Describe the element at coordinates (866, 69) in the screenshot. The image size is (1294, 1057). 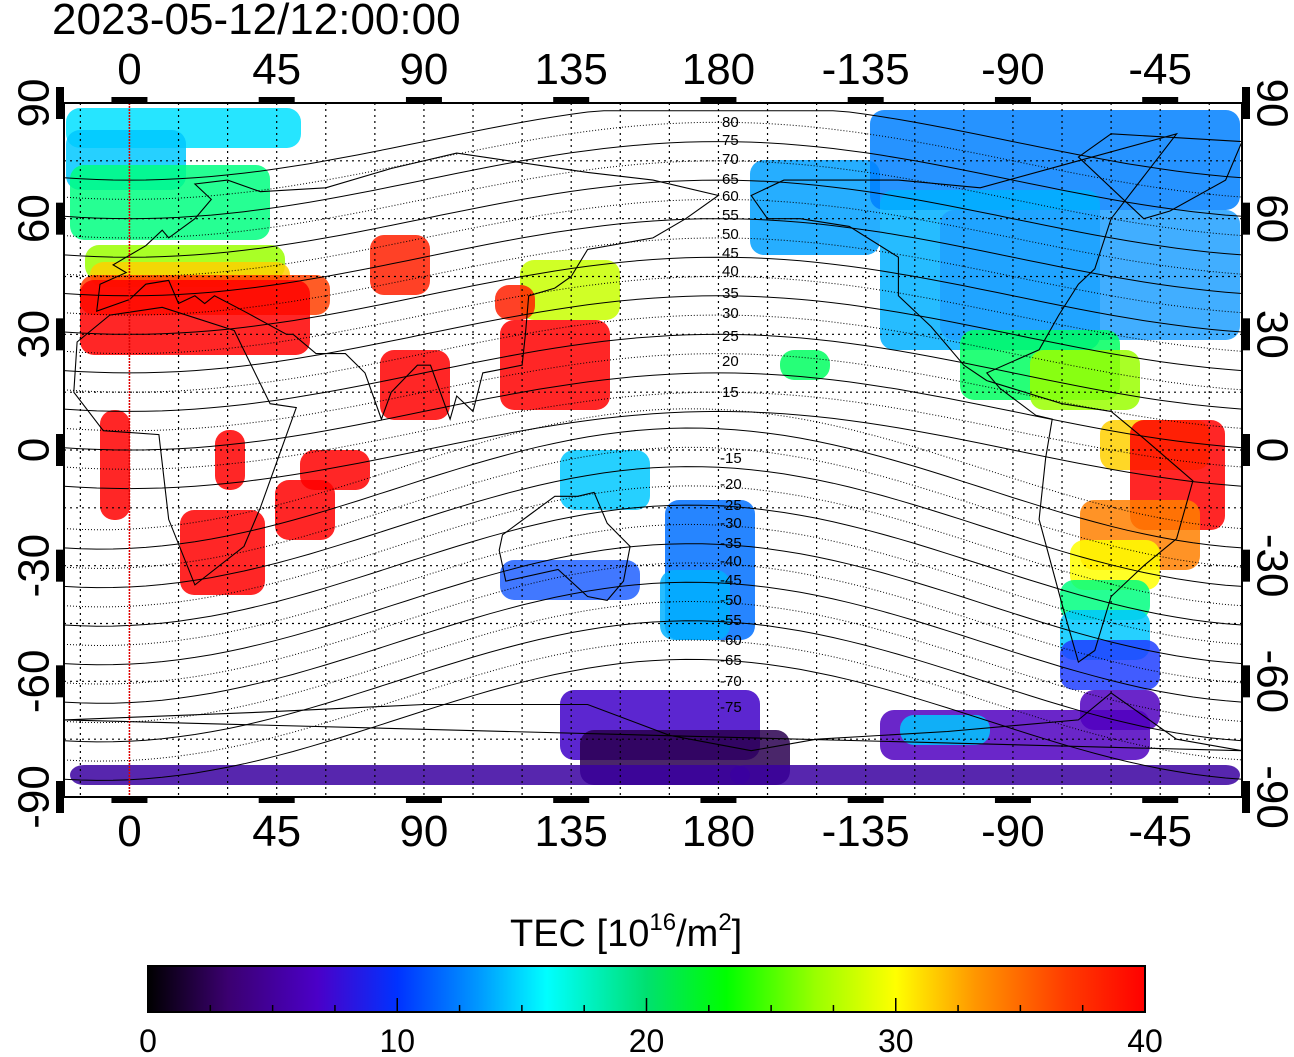
I see `top-lon-label: -135` at that location.